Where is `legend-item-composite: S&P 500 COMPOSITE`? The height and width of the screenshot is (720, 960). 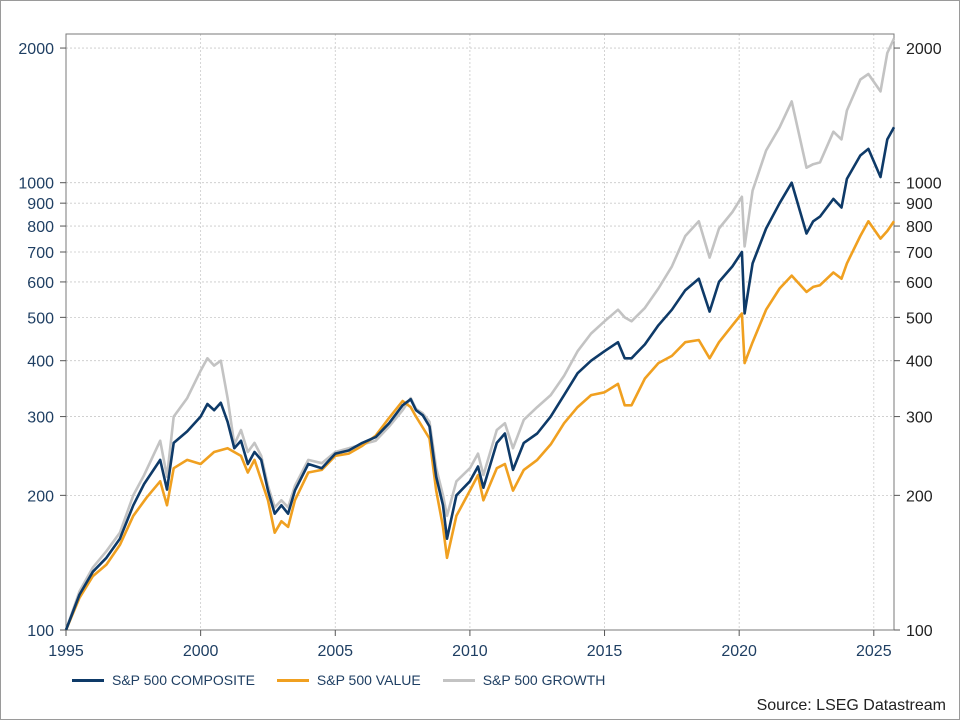 legend-item-composite: S&P 500 COMPOSITE is located at coordinates (163, 680).